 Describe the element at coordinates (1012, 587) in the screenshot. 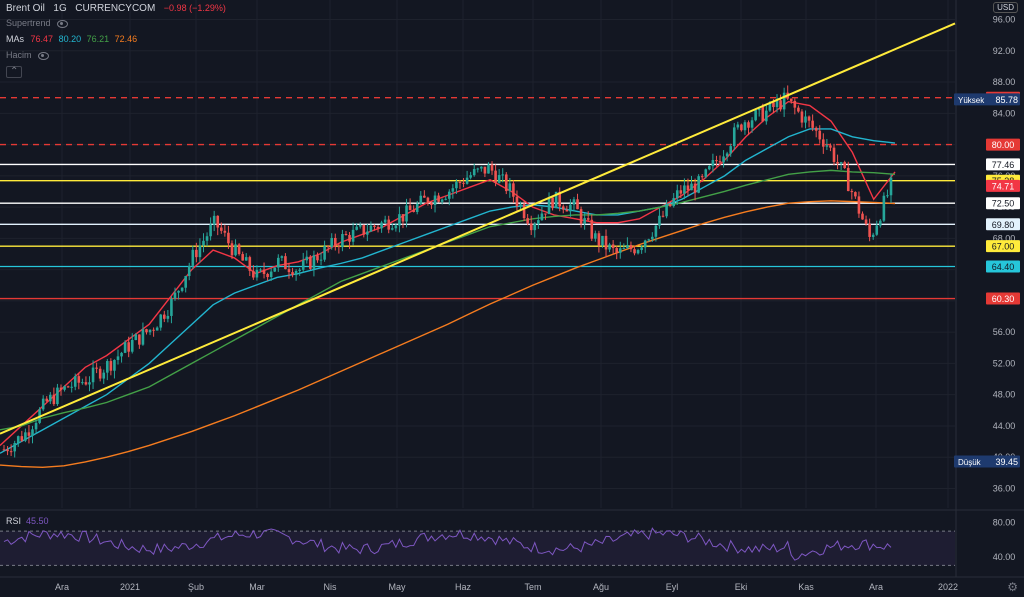

I see `gear-icon: ⚙` at that location.